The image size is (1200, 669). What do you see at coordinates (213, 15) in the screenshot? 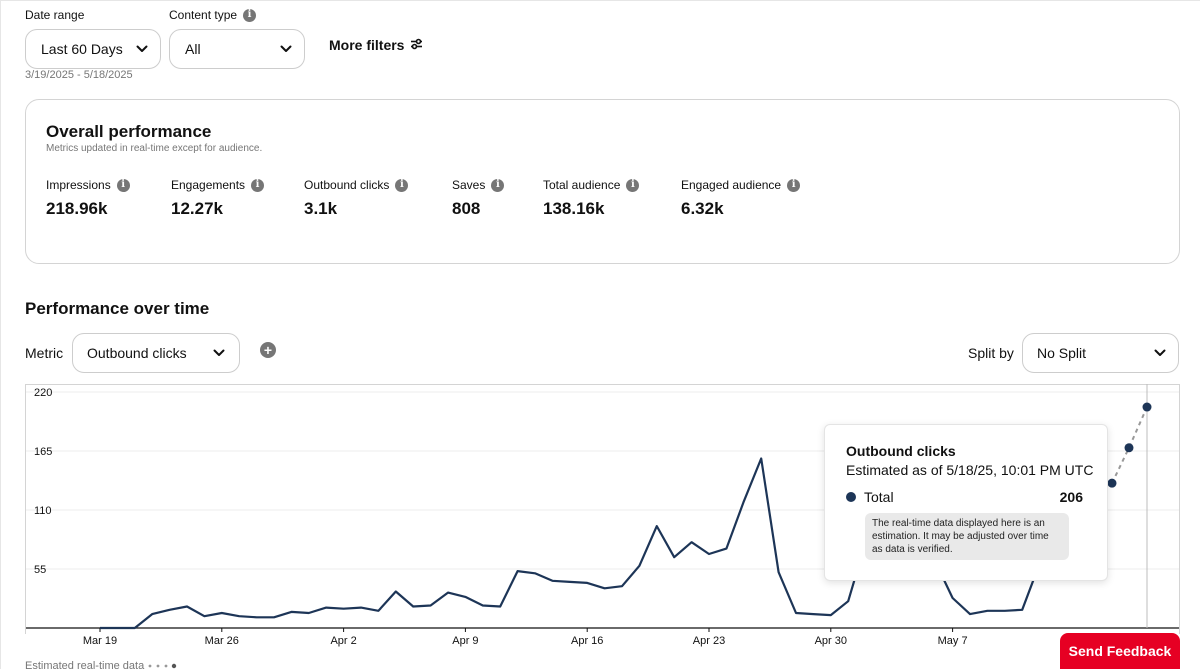
I see `content-type-label: Content type i` at bounding box center [213, 15].